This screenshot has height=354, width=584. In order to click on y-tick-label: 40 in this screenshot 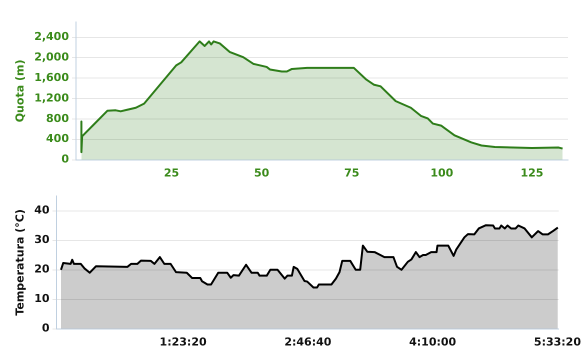, I will do `click(42, 210)`.